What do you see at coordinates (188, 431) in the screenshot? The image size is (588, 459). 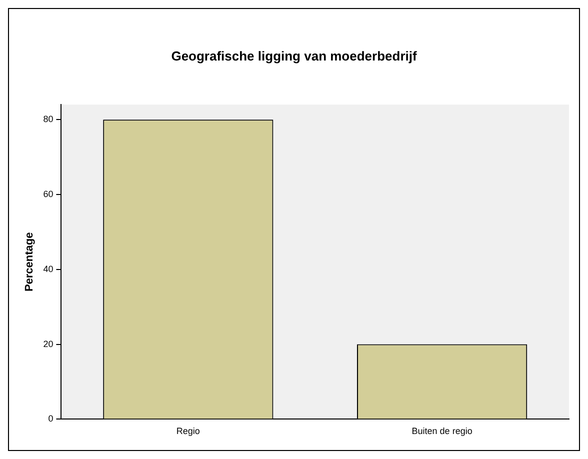 I see `x-tick-label: Regio` at bounding box center [188, 431].